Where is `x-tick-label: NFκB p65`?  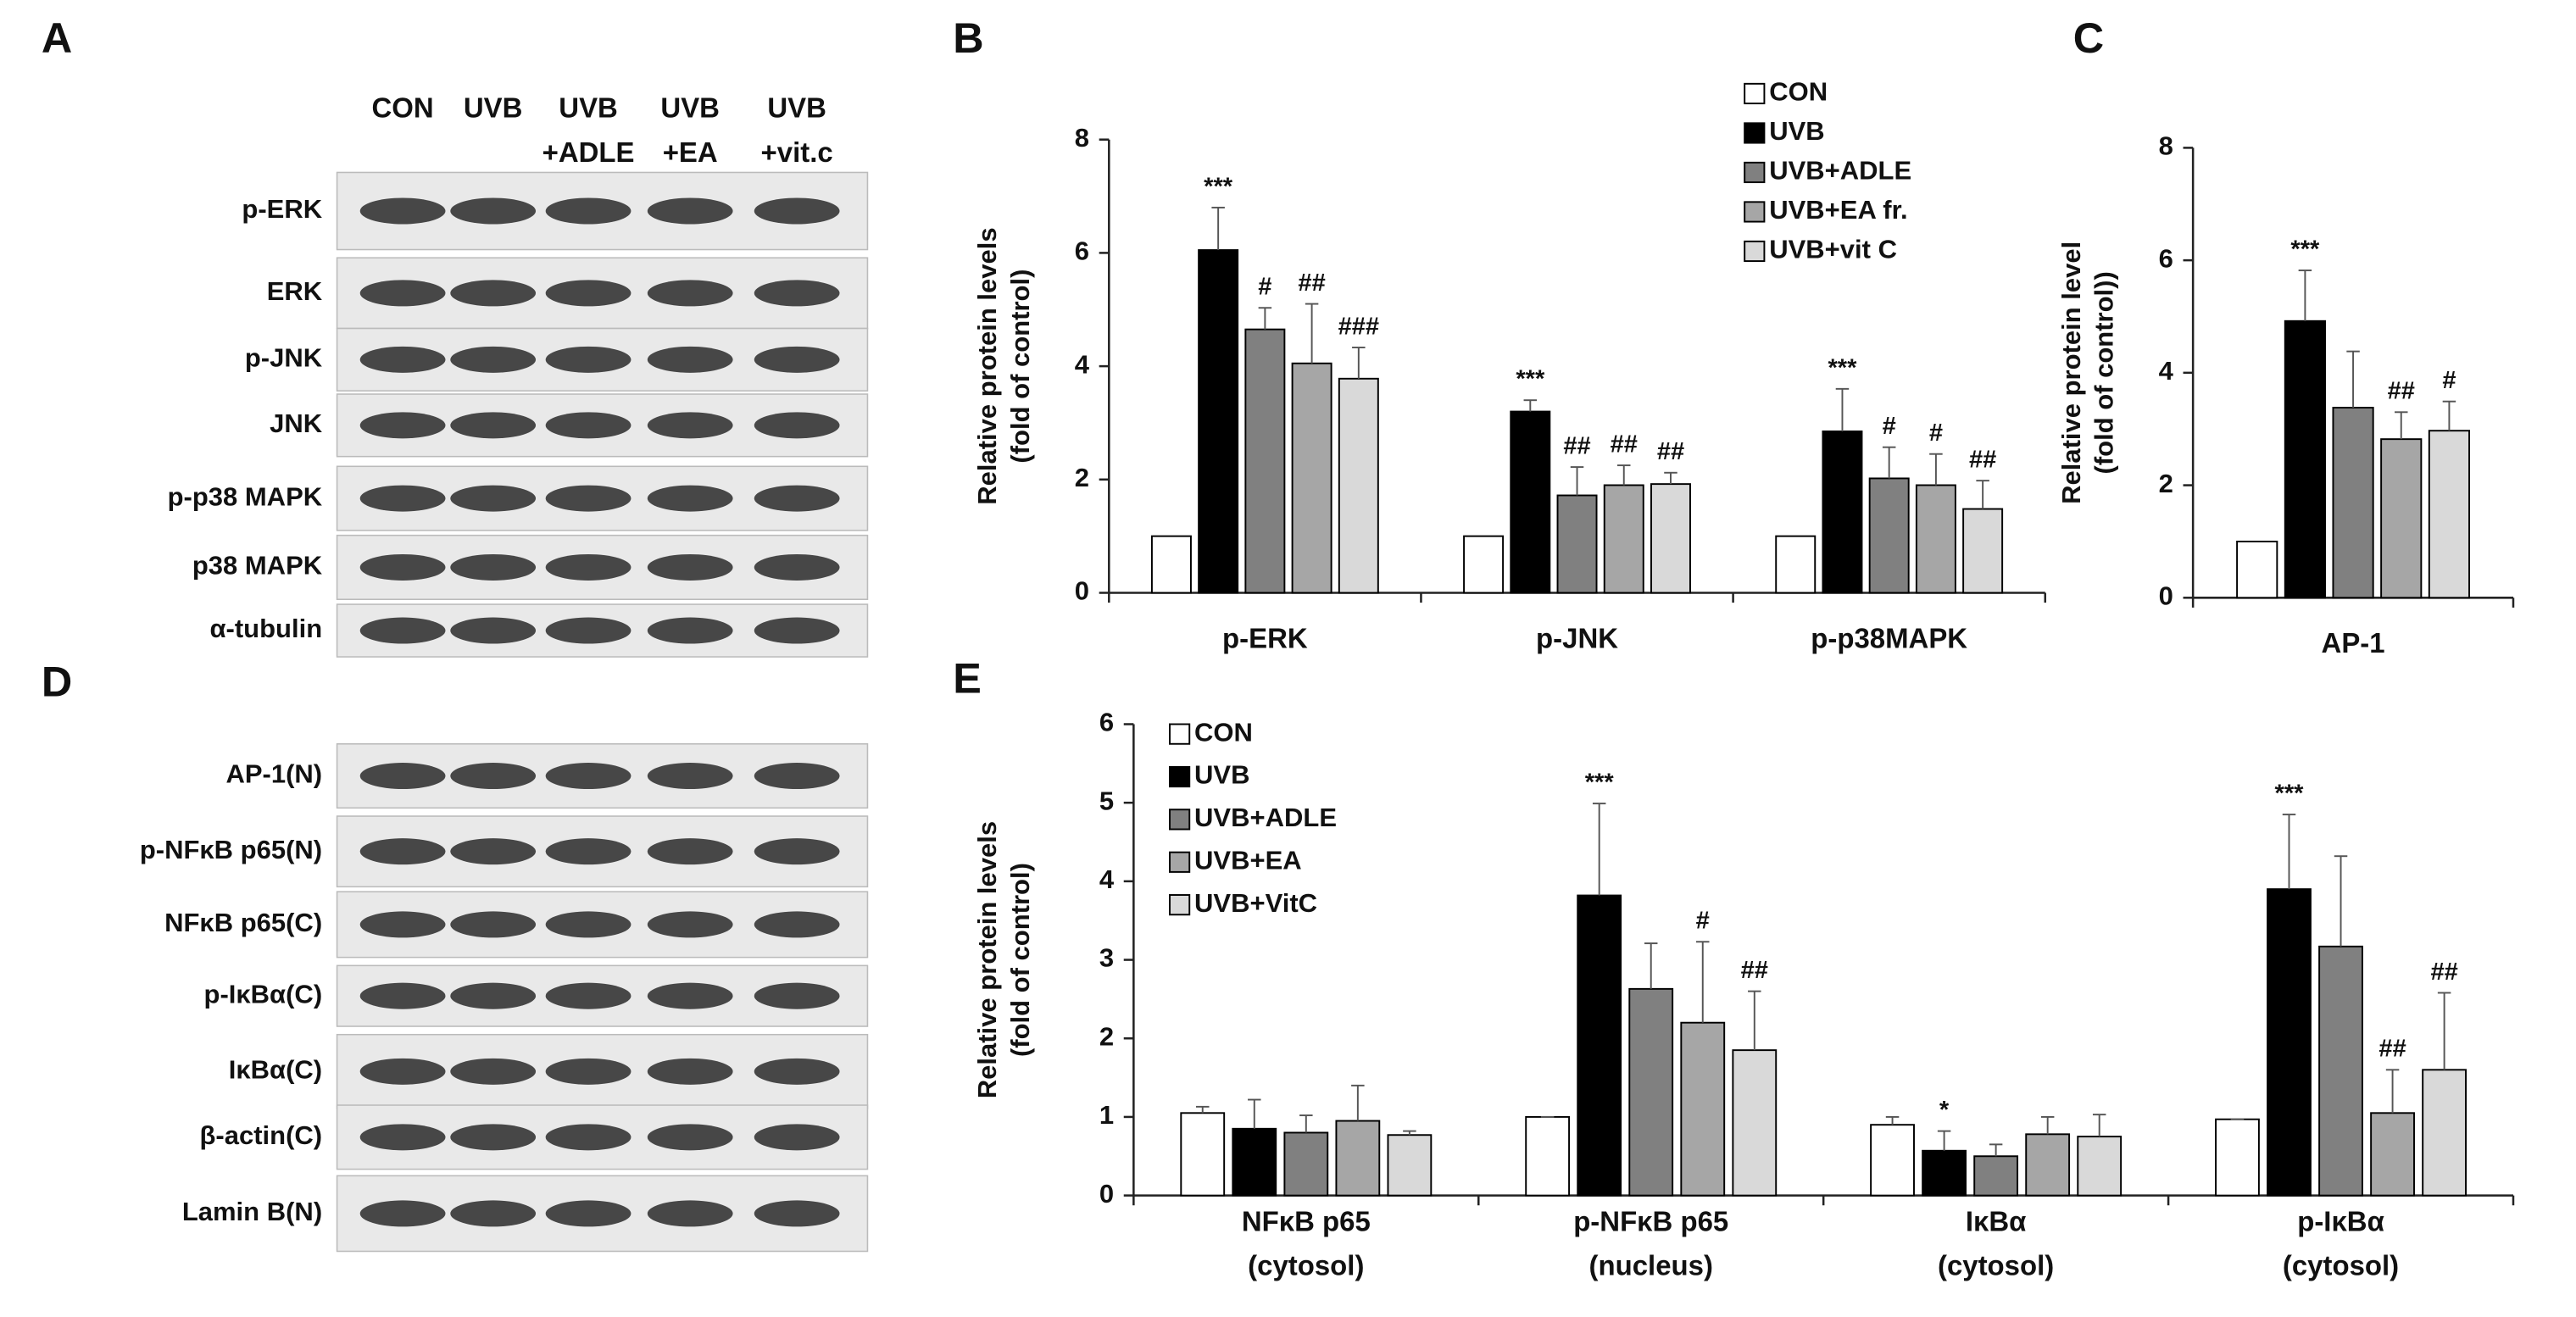
x-tick-label: NFκB p65 is located at coordinates (1306, 1220).